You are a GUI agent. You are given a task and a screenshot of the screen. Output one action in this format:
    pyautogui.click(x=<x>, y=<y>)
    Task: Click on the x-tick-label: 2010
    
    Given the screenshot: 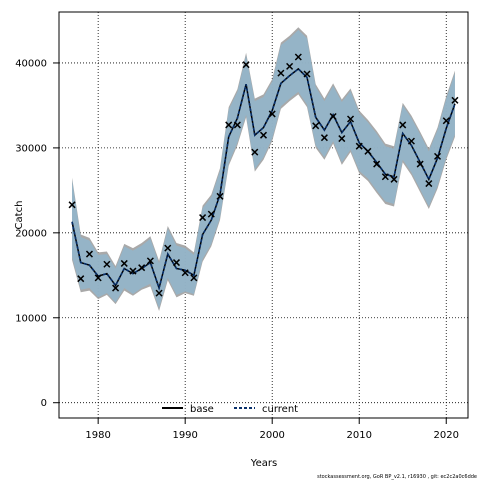 What is the action you would take?
    pyautogui.click(x=358, y=435)
    